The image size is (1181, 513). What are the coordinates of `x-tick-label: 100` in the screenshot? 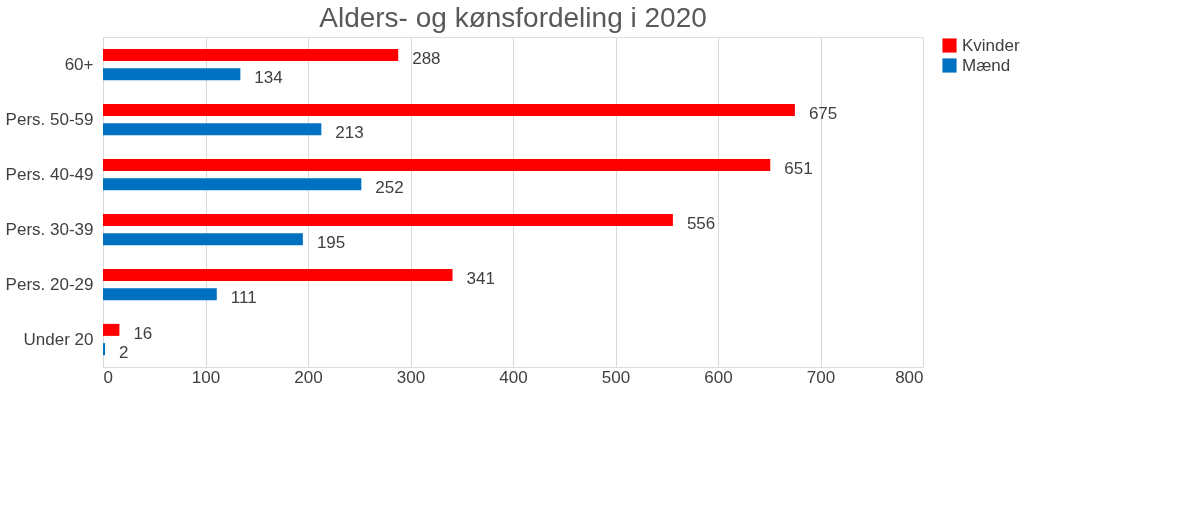 It's located at (206, 377).